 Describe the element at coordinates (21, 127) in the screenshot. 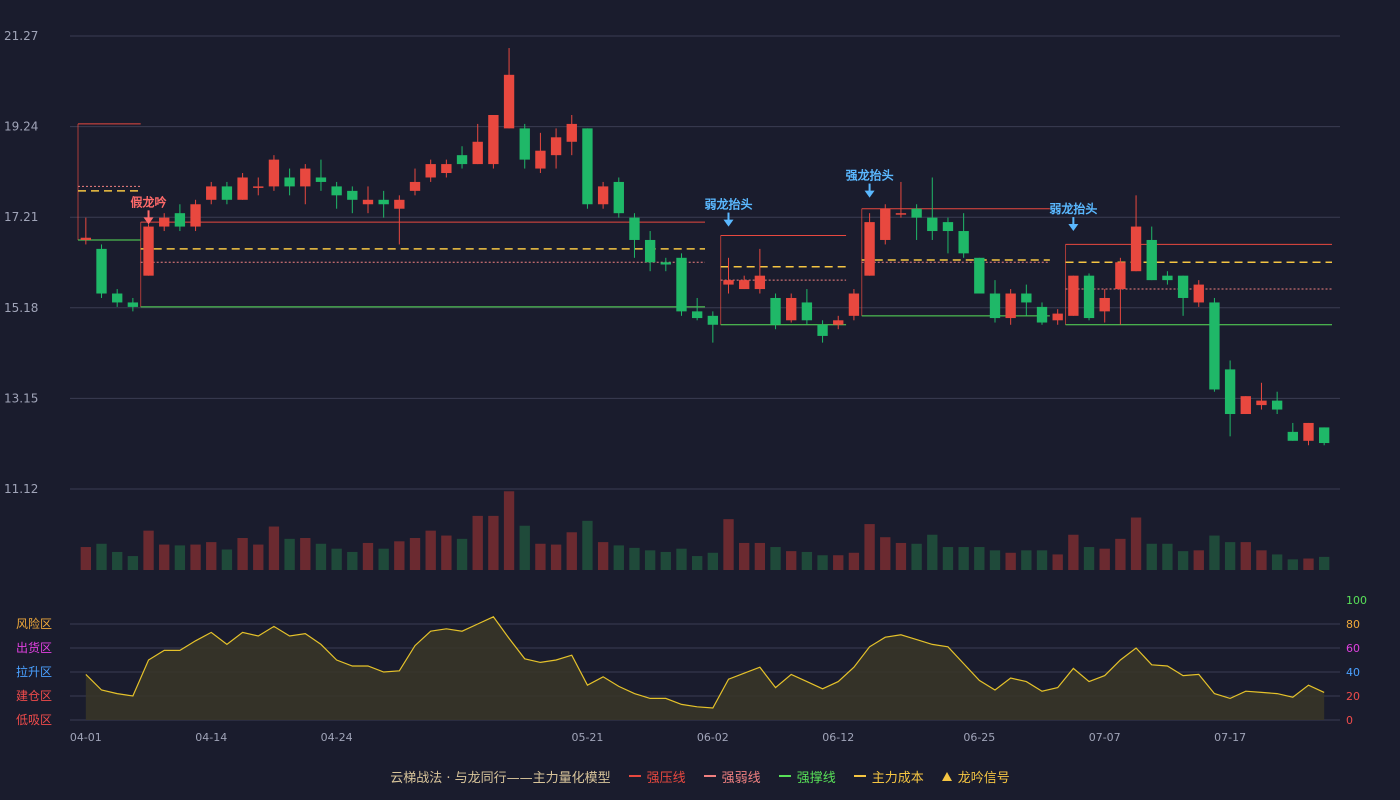

I see `price-tick-label: 19.24` at that location.